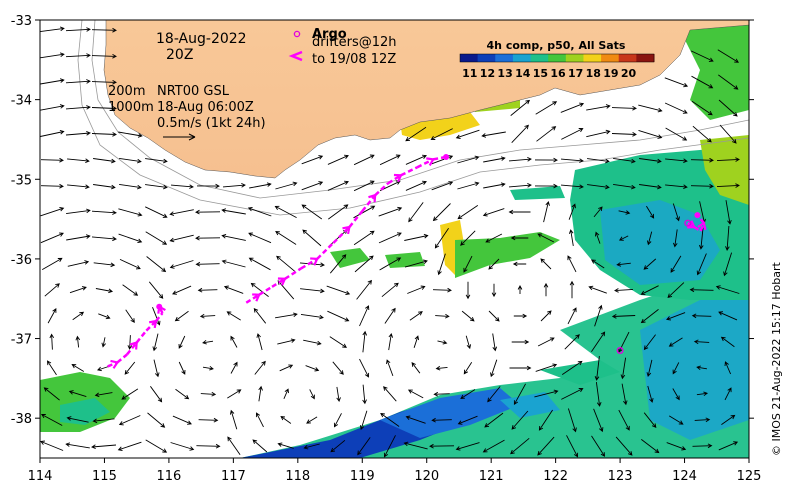 The width and height of the screenshot is (791, 496). What do you see at coordinates (21, 340) in the screenshot?
I see `y-tick-label: -37` at bounding box center [21, 340].